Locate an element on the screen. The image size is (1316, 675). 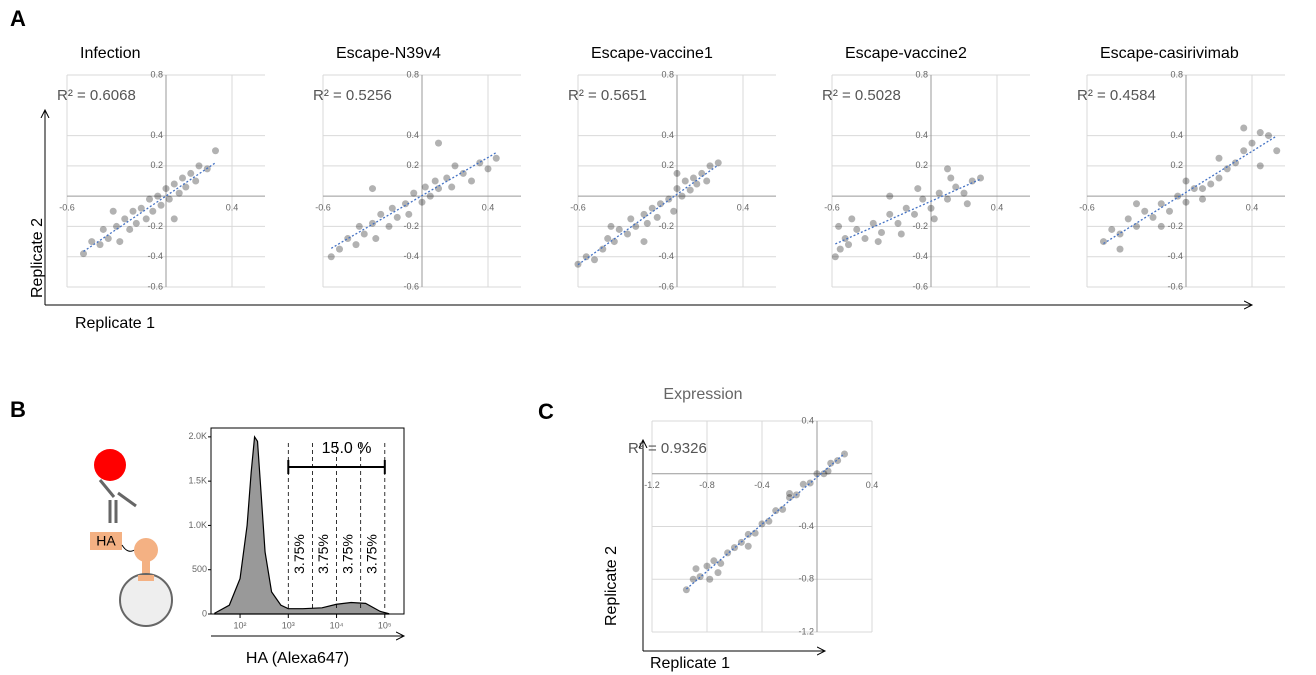
annotation: R² = 0.5651 is located at coordinates (607, 95).